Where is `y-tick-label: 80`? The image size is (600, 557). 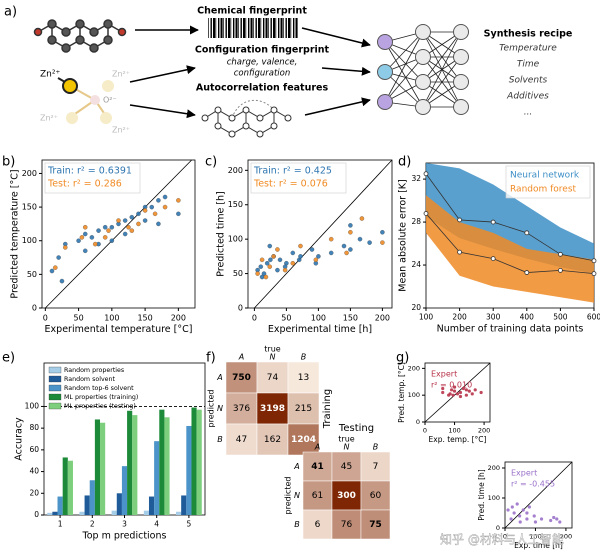
y-tick-label: 80 is located at coordinates (34, 427).